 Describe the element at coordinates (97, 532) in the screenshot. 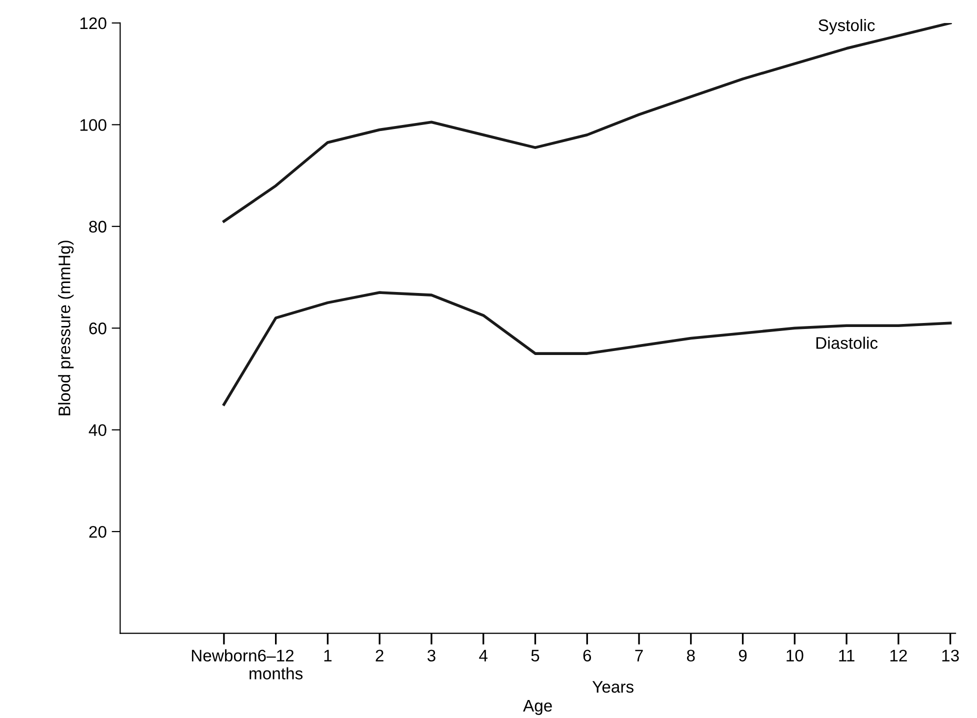

I see `y-tick-label: 20` at that location.